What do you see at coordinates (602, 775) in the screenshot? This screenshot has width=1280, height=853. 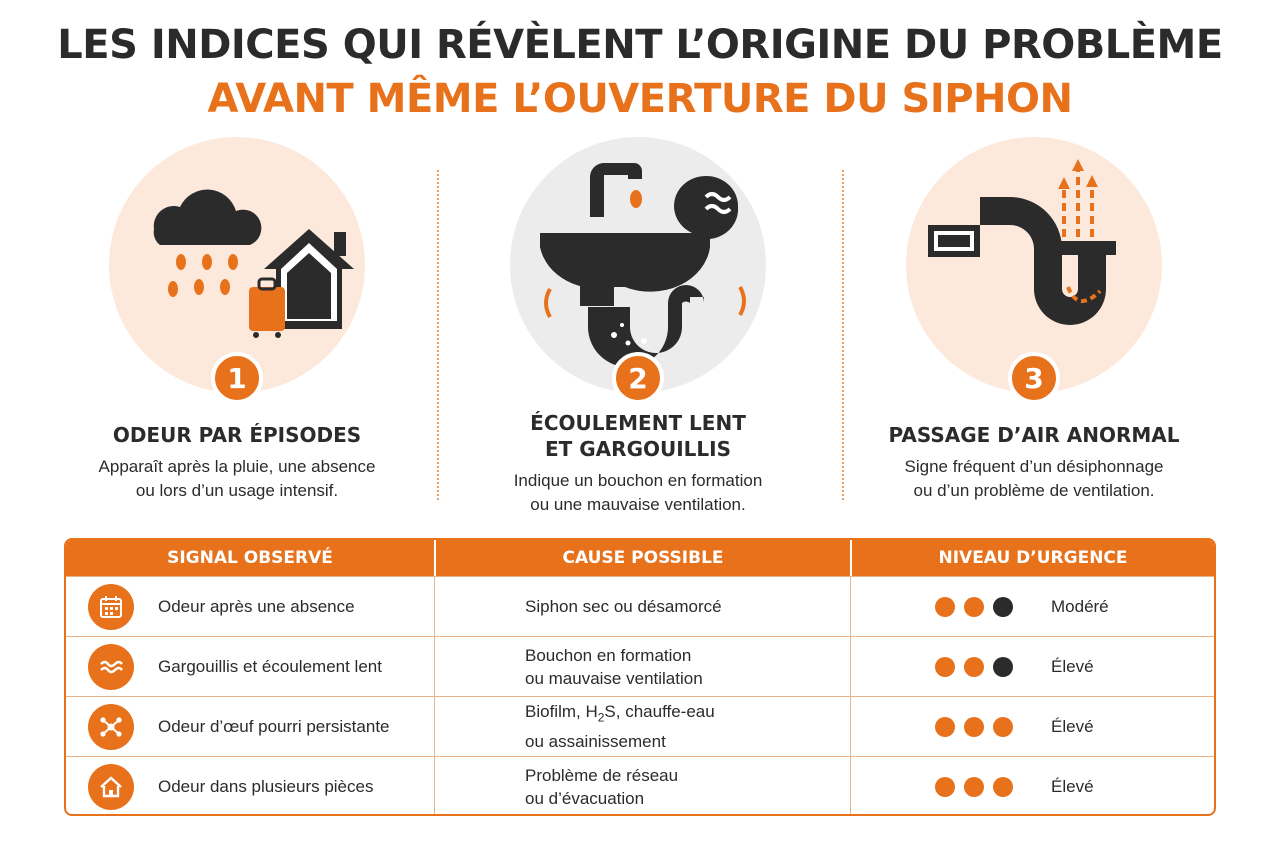 I see `cause-text: Problème de réseau` at bounding box center [602, 775].